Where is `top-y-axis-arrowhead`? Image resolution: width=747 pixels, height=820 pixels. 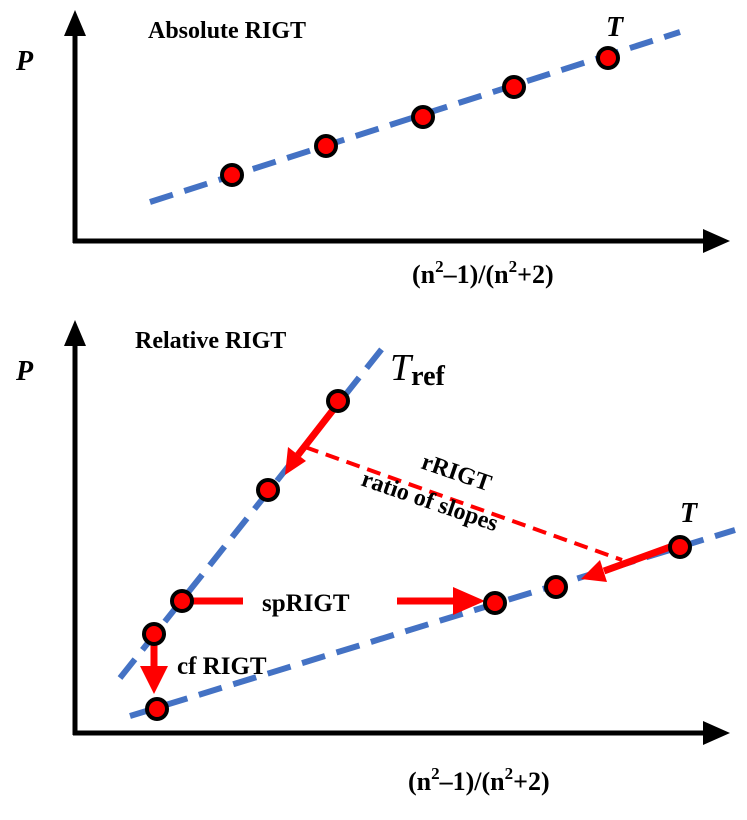 top-y-axis-arrowhead is located at coordinates (75, 23).